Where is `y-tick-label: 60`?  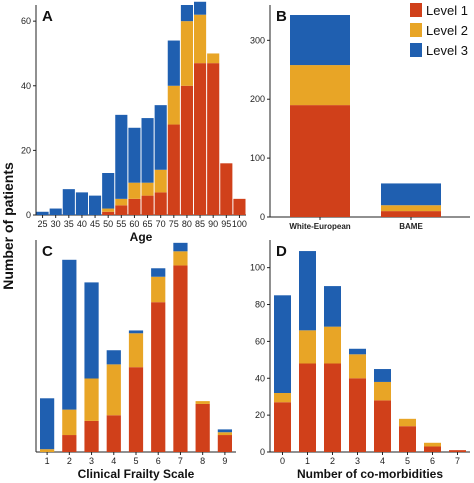
y-tick-label: 60 is located at coordinates (260, 341).